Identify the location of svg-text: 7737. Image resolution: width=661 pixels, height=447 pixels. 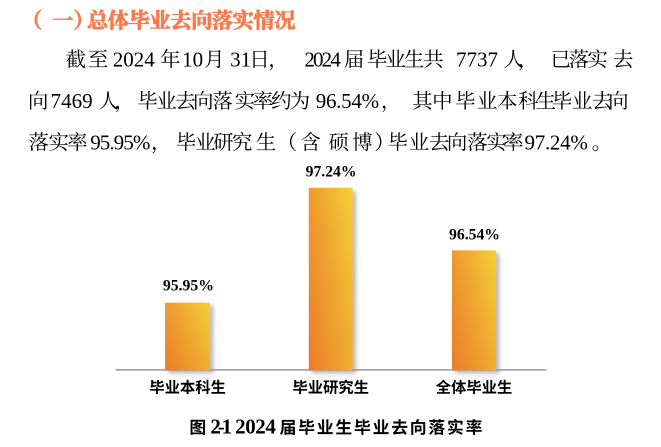
(477, 60).